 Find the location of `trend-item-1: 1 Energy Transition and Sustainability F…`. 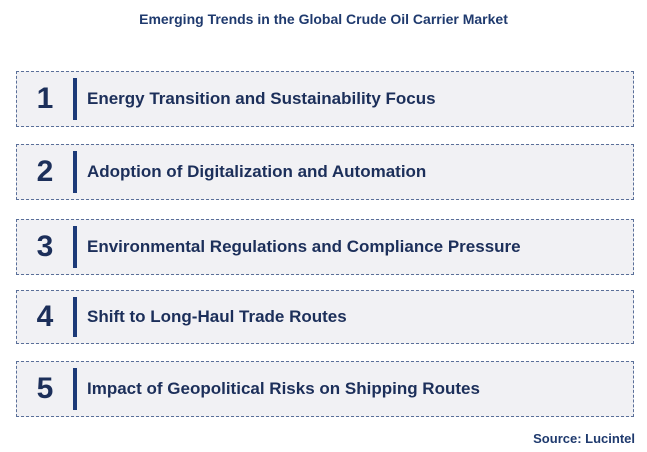

trend-item-1: 1 Energy Transition and Sustainability F… is located at coordinates (325, 99).